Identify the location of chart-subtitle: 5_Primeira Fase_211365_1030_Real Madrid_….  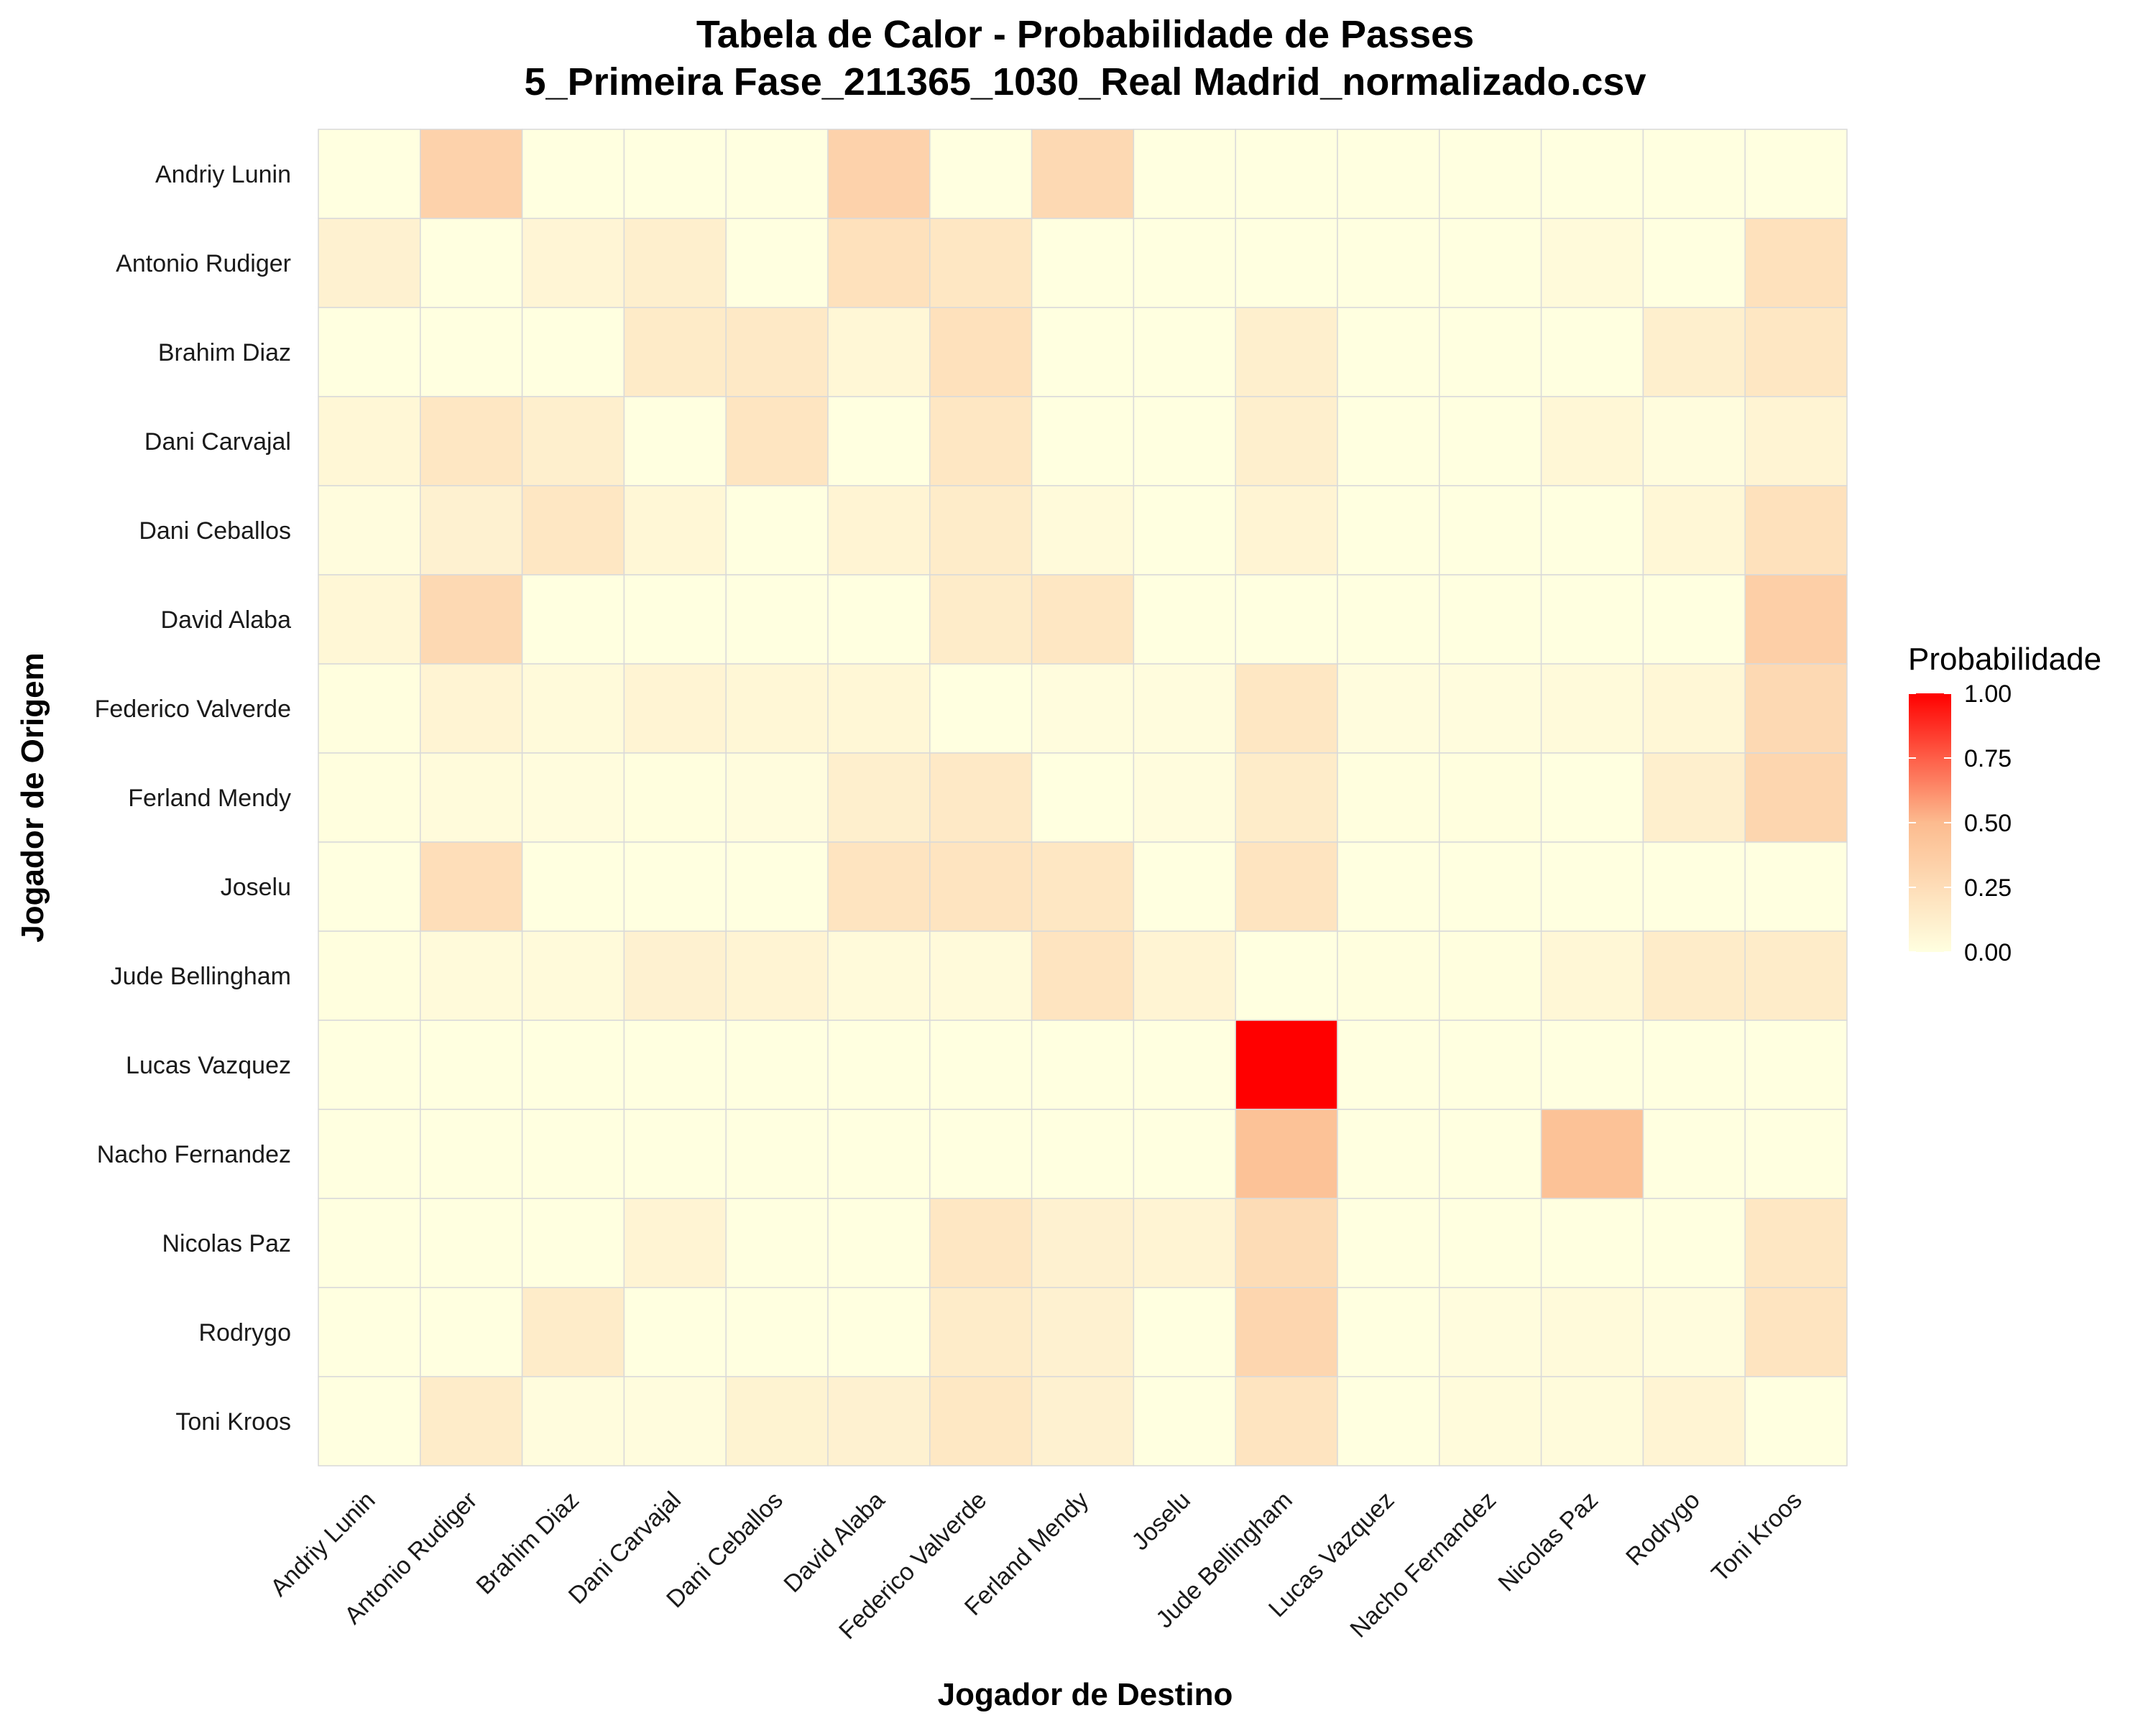
(1085, 82).